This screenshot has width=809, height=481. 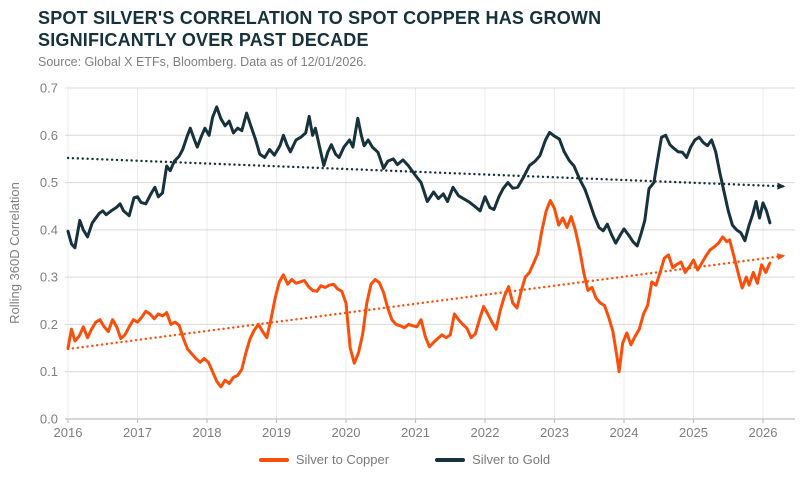 What do you see at coordinates (624, 432) in the screenshot?
I see `x-axis-tick-label: 2024` at bounding box center [624, 432].